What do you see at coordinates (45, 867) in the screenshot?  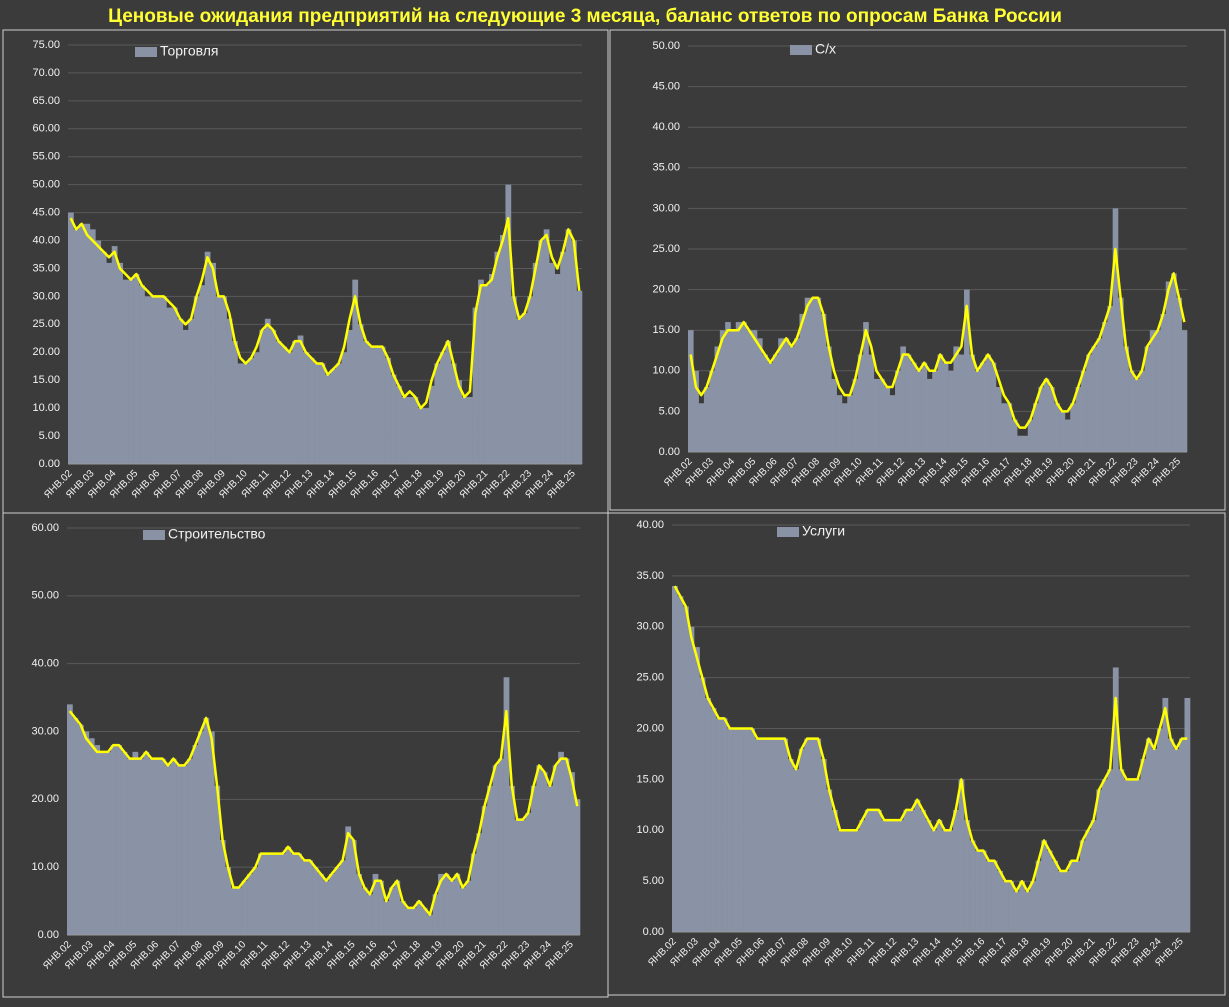 I see `y-tick-label: 10.00` at bounding box center [45, 867].